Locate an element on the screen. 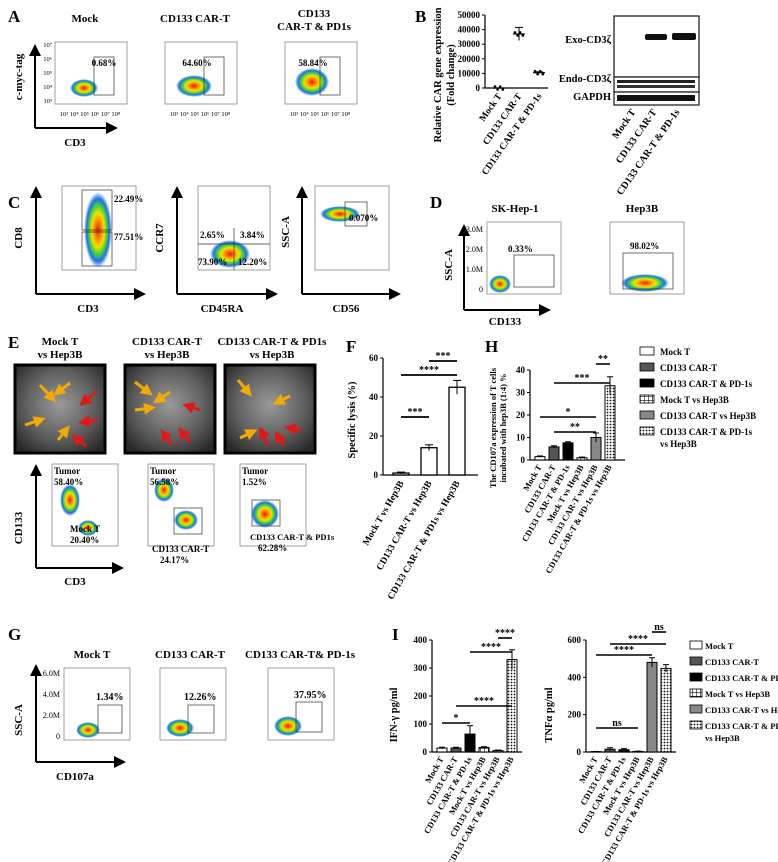  a-plot-mock-frame is located at coordinates (91, 73).